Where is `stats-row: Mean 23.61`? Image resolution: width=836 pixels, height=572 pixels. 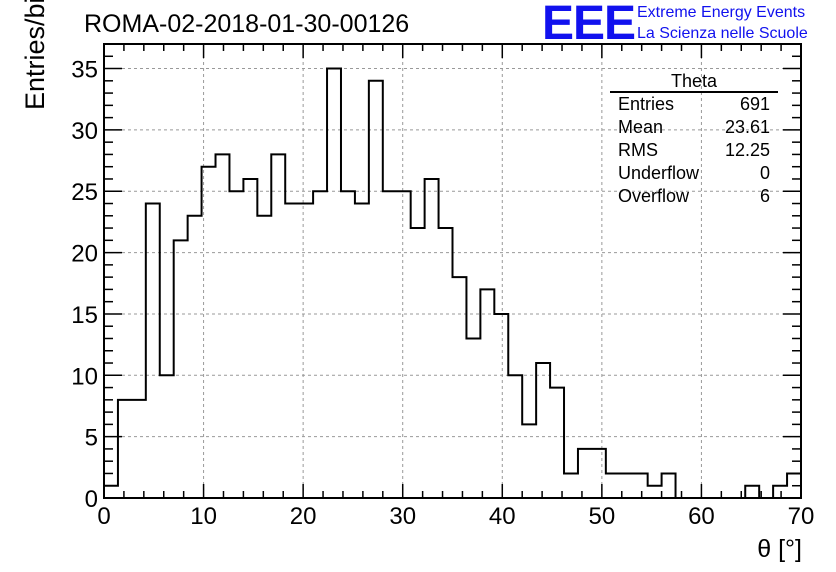
stats-row: Mean 23.61 is located at coordinates (694, 127).